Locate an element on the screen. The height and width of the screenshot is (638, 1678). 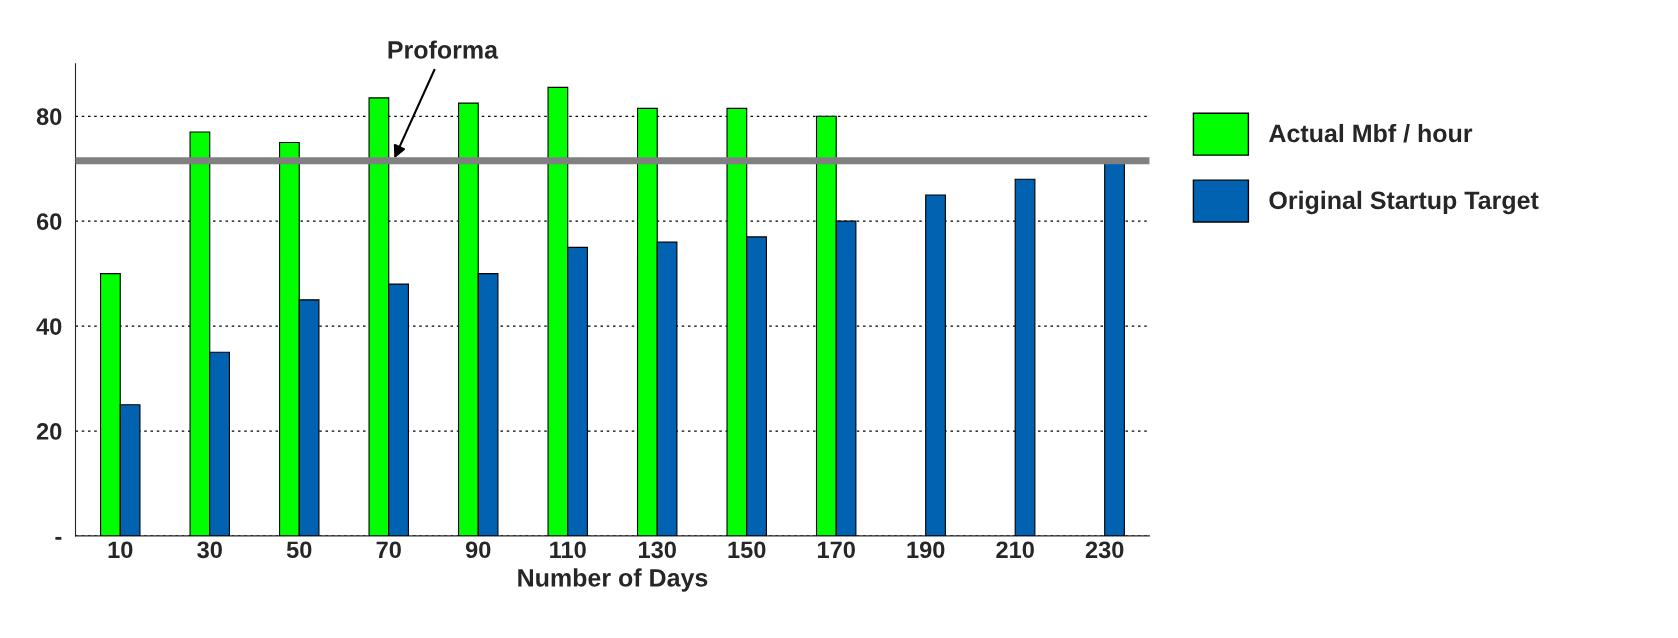
y-tick-label: 60 is located at coordinates (49, 221).